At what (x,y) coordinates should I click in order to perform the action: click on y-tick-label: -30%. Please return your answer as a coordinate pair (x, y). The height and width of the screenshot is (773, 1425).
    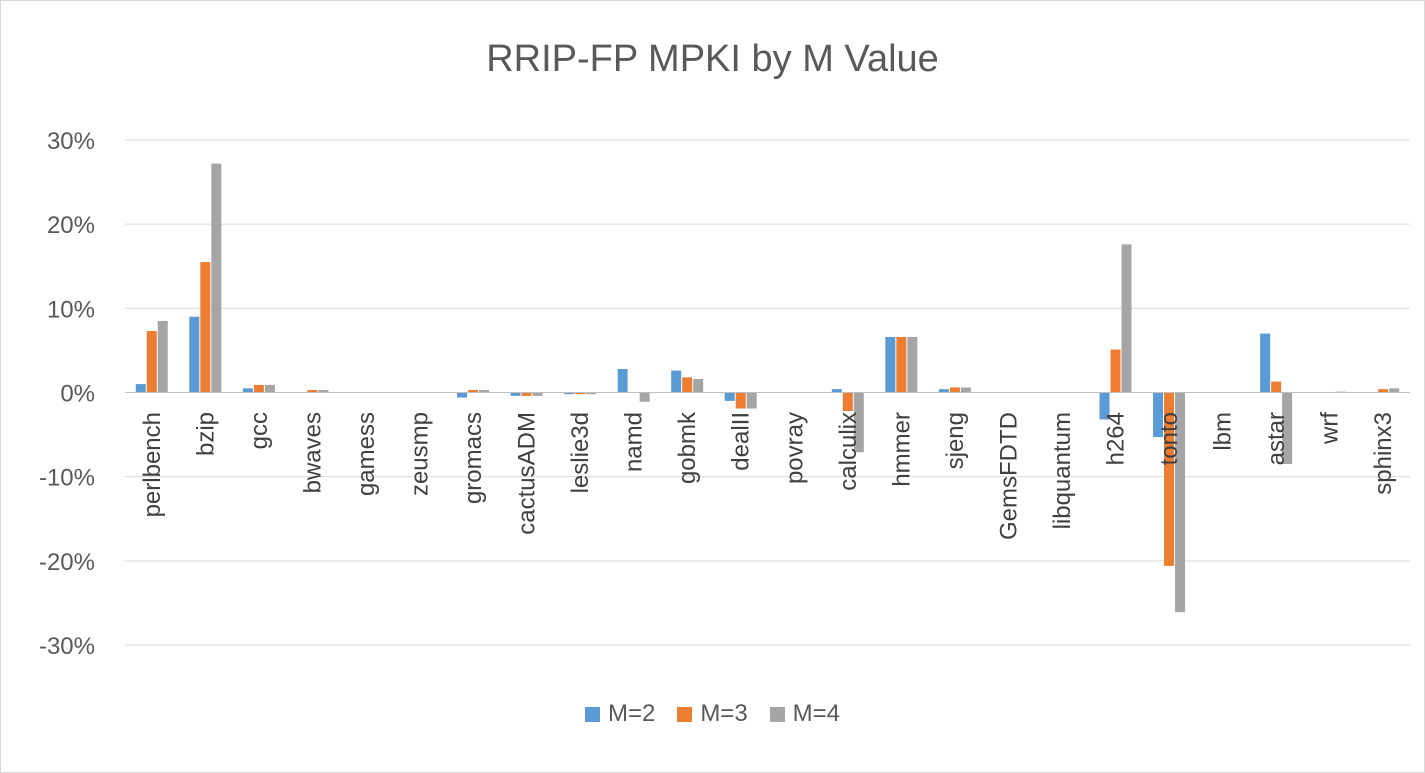
    Looking at the image, I should click on (67, 646).